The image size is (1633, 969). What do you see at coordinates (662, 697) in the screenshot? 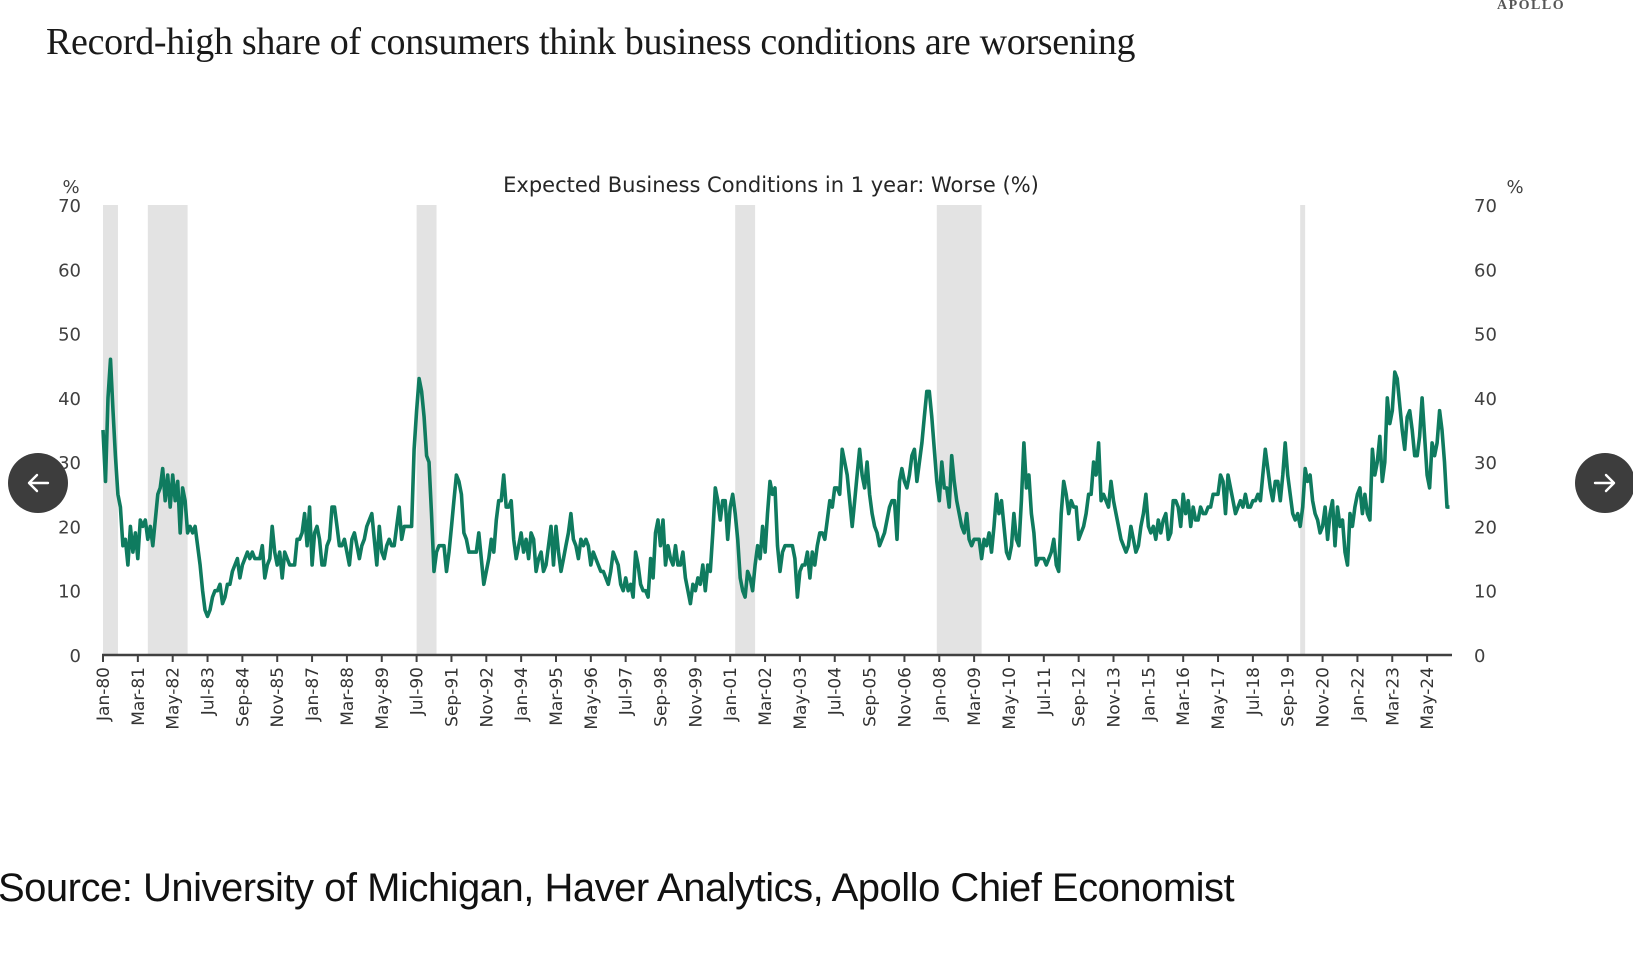
I see `x-tick-label: Sep-98` at bounding box center [662, 697].